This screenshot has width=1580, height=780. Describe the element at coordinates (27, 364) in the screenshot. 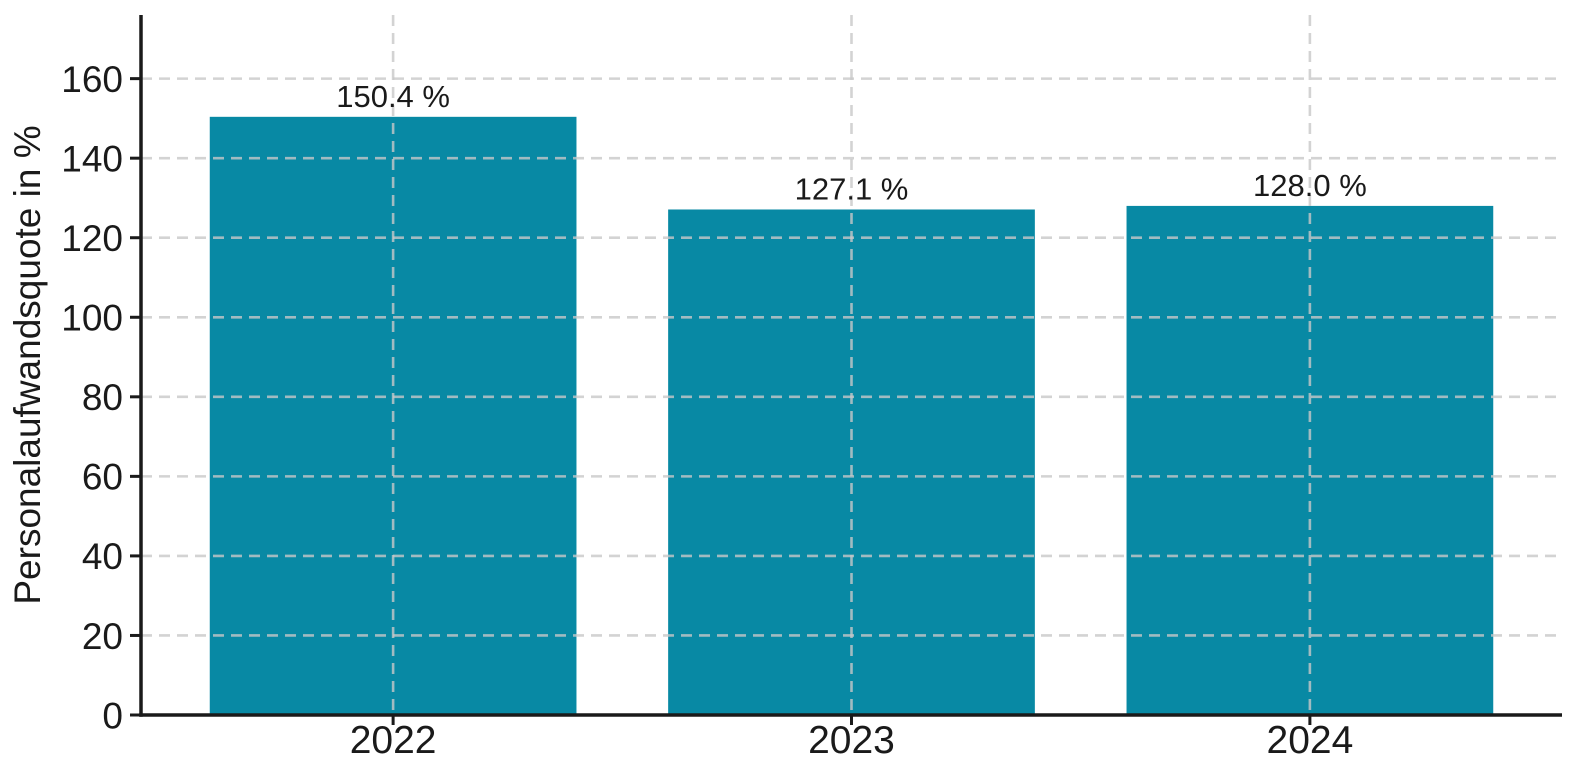

I see `y-axis-title: Personalaufwandsquote in %` at that location.